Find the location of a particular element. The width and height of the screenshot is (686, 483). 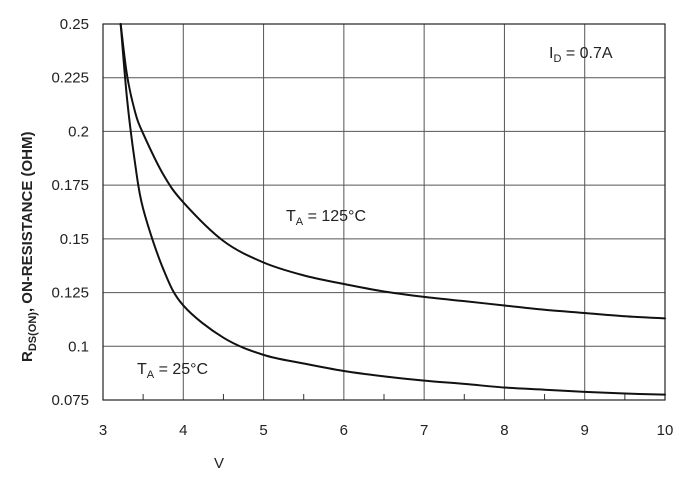

x-axis-label-fragment: V is located at coordinates (219, 463).